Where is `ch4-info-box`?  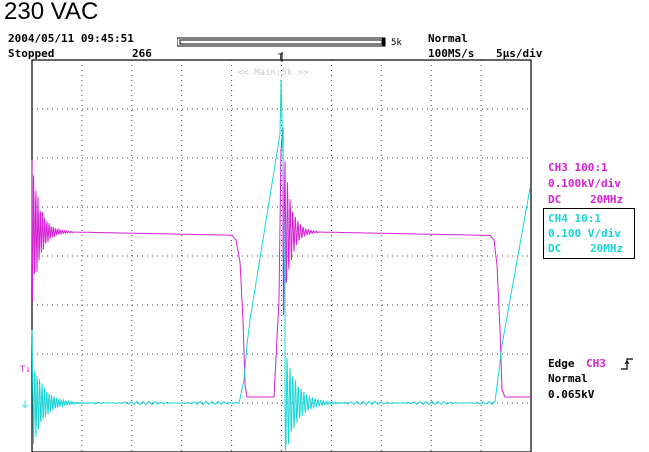 ch4-info-box is located at coordinates (589, 233).